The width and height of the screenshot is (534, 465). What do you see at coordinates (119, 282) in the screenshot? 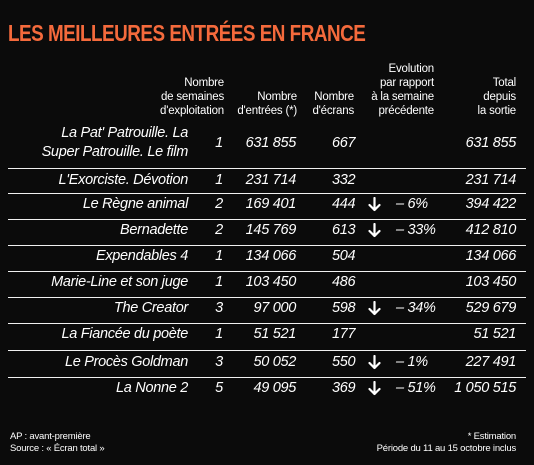
I see `film-title: Marie-Line et son juge` at bounding box center [119, 282].